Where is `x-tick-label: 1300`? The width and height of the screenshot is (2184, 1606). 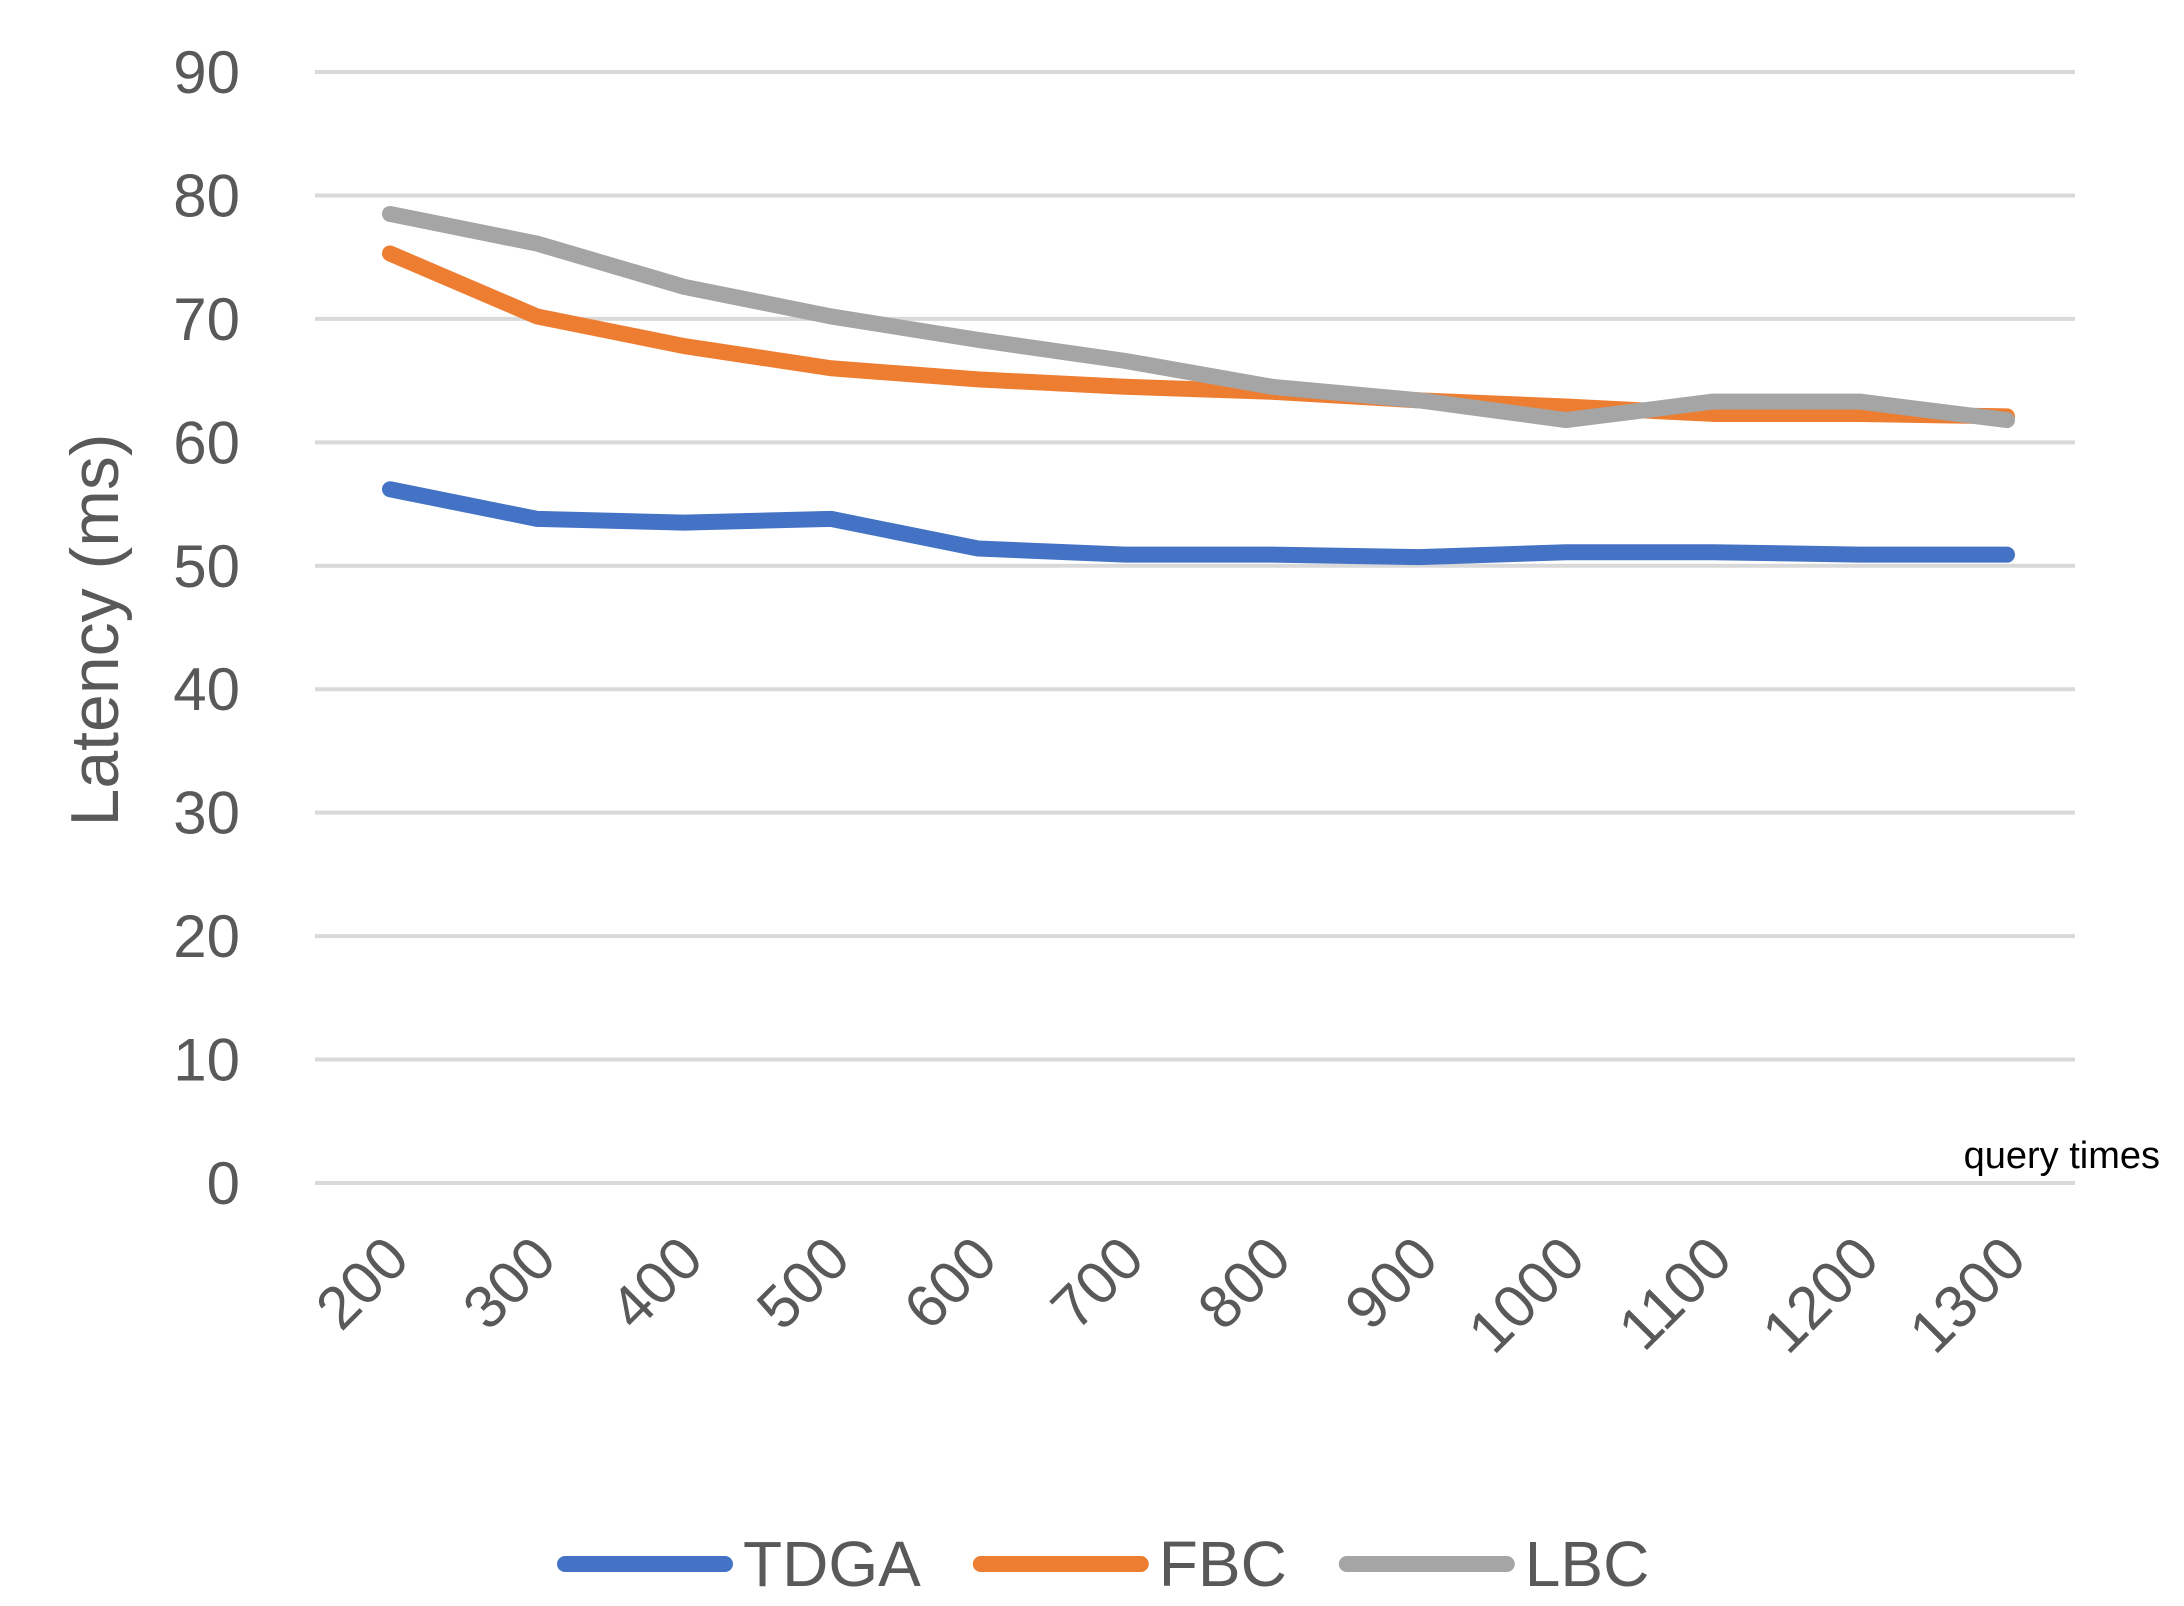 x-tick-label: 1300 is located at coordinates (1967, 1295).